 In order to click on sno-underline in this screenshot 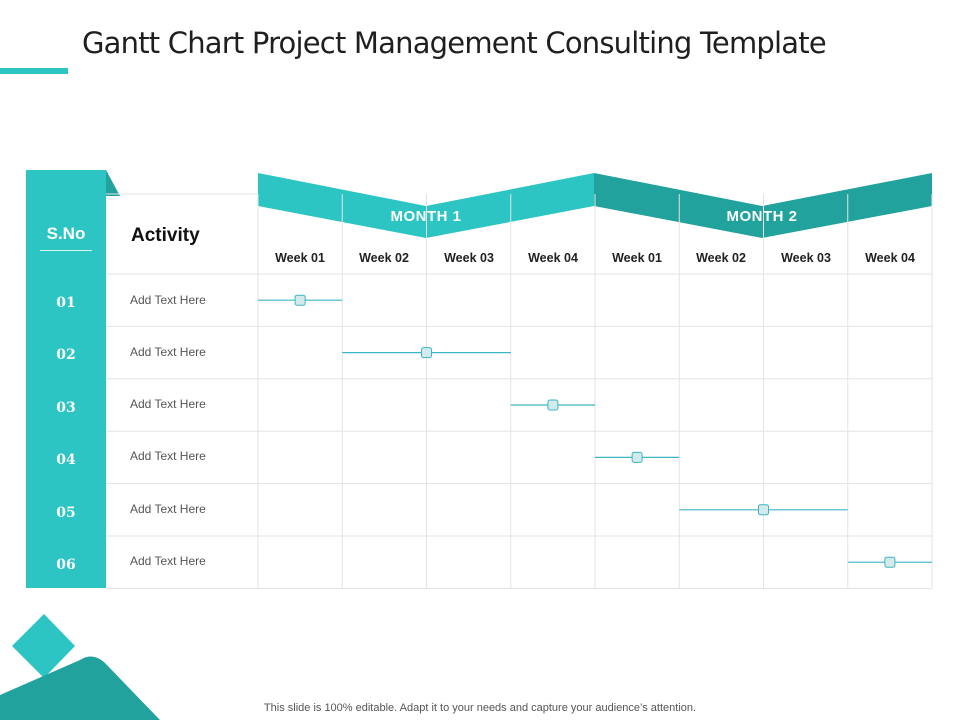, I will do `click(66, 250)`.